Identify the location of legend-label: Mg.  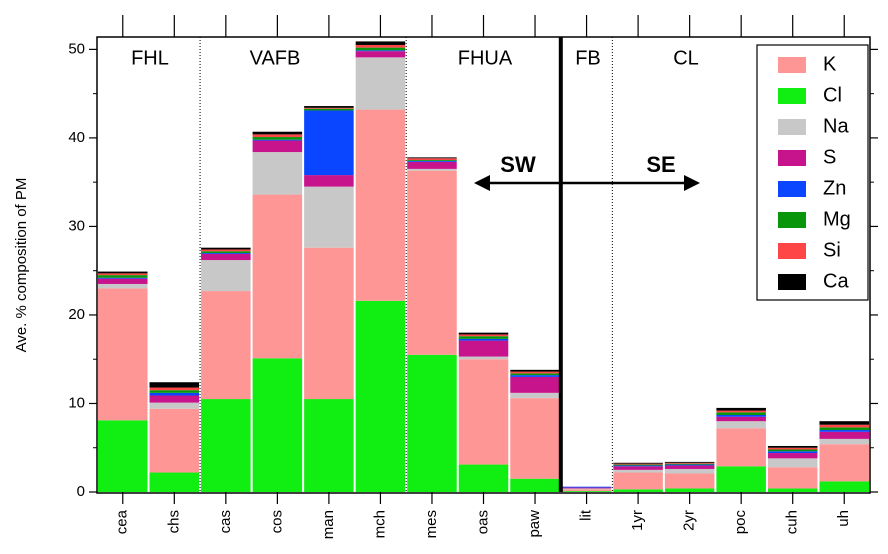
(837, 219).